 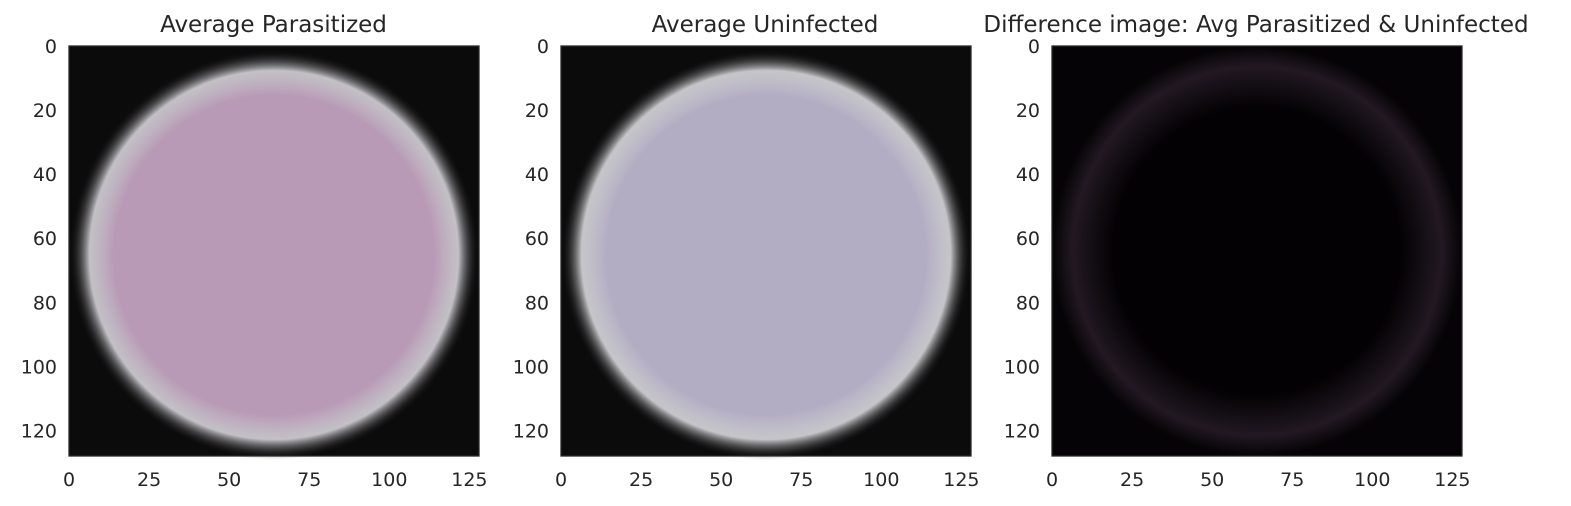 What do you see at coordinates (1258, 480) in the screenshot?
I see `x-ticks-difference: 0 25 50 75 100 125` at bounding box center [1258, 480].